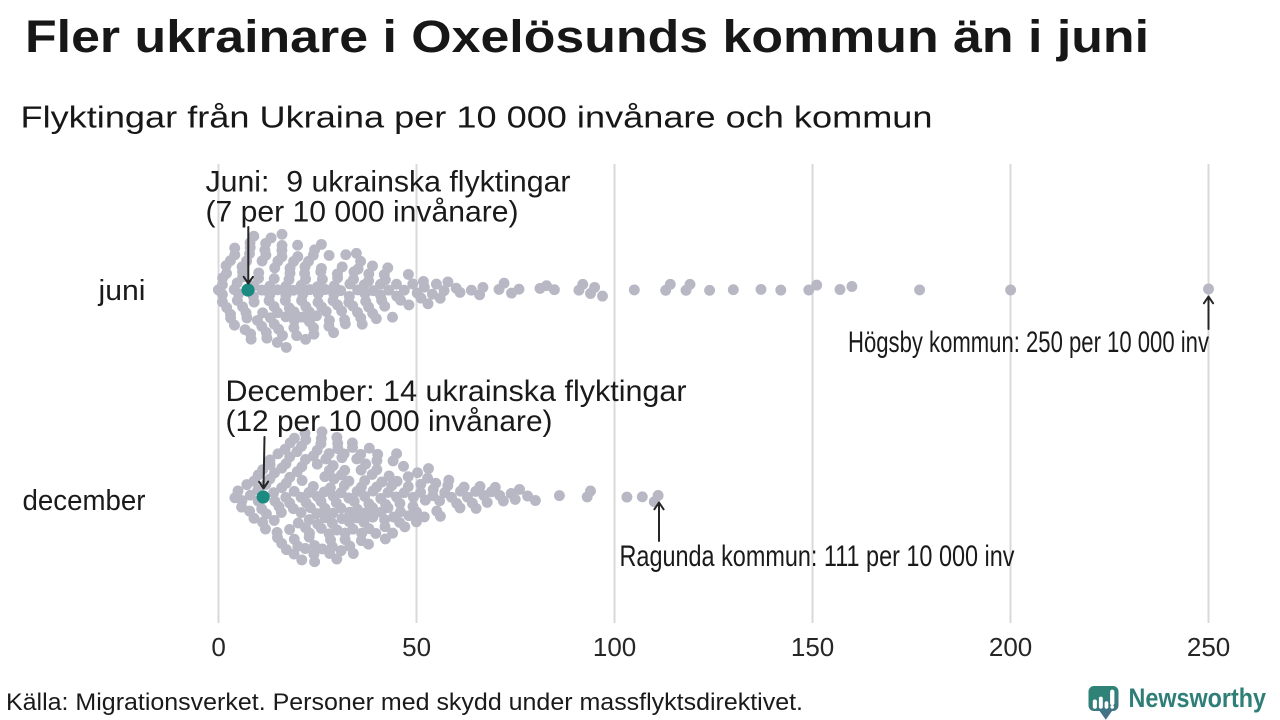  What do you see at coordinates (362, 212) in the screenshot?
I see `svg-text: (7 per 10 000 invånare)` at bounding box center [362, 212].